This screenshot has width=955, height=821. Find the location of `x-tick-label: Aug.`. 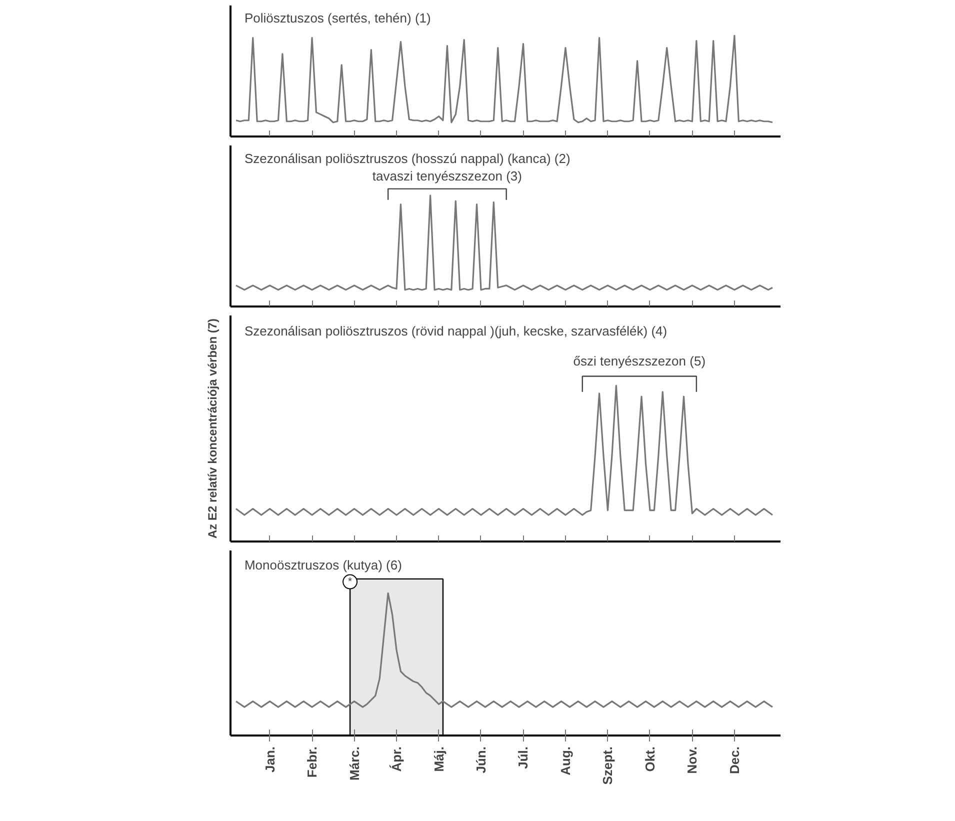

x-tick-label: Aug. is located at coordinates (565, 761).